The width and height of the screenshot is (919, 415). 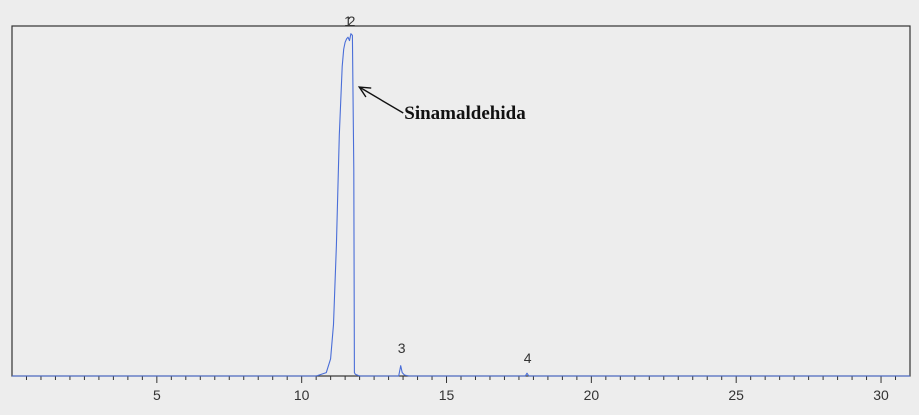 What do you see at coordinates (402, 348) in the screenshot?
I see `peak-label-3: 3` at bounding box center [402, 348].